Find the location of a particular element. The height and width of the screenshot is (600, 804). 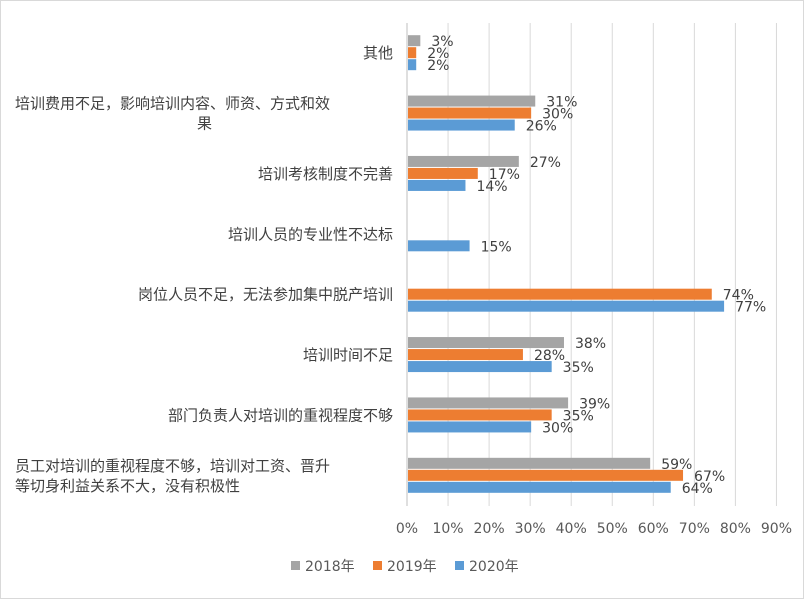

bar-2018年-5 is located at coordinates (486, 343).